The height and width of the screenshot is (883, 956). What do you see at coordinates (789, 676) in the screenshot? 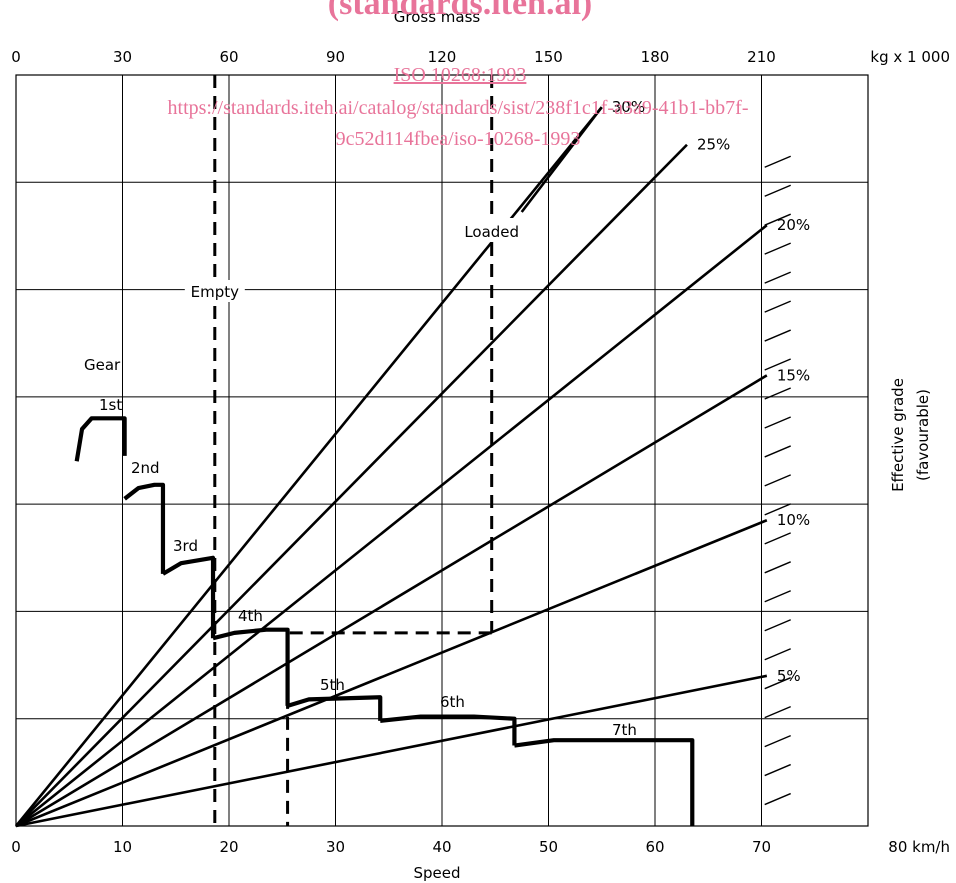
I see `grade-line-label: 5%` at bounding box center [789, 676].